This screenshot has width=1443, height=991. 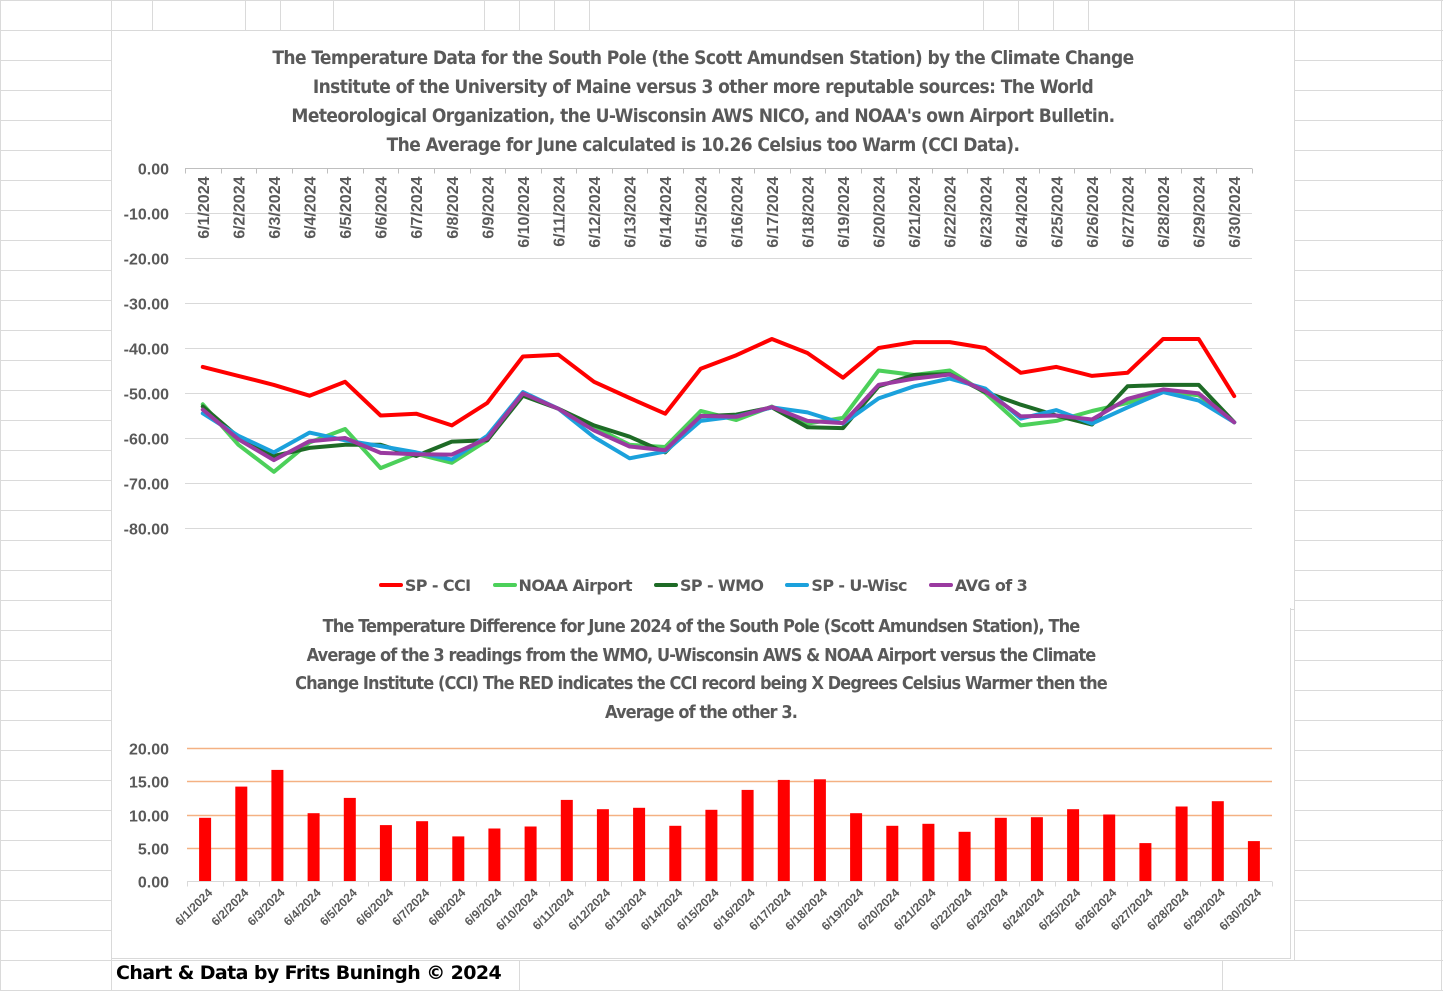 I want to click on legend-label: AVG of 3, so click(x=991, y=585).